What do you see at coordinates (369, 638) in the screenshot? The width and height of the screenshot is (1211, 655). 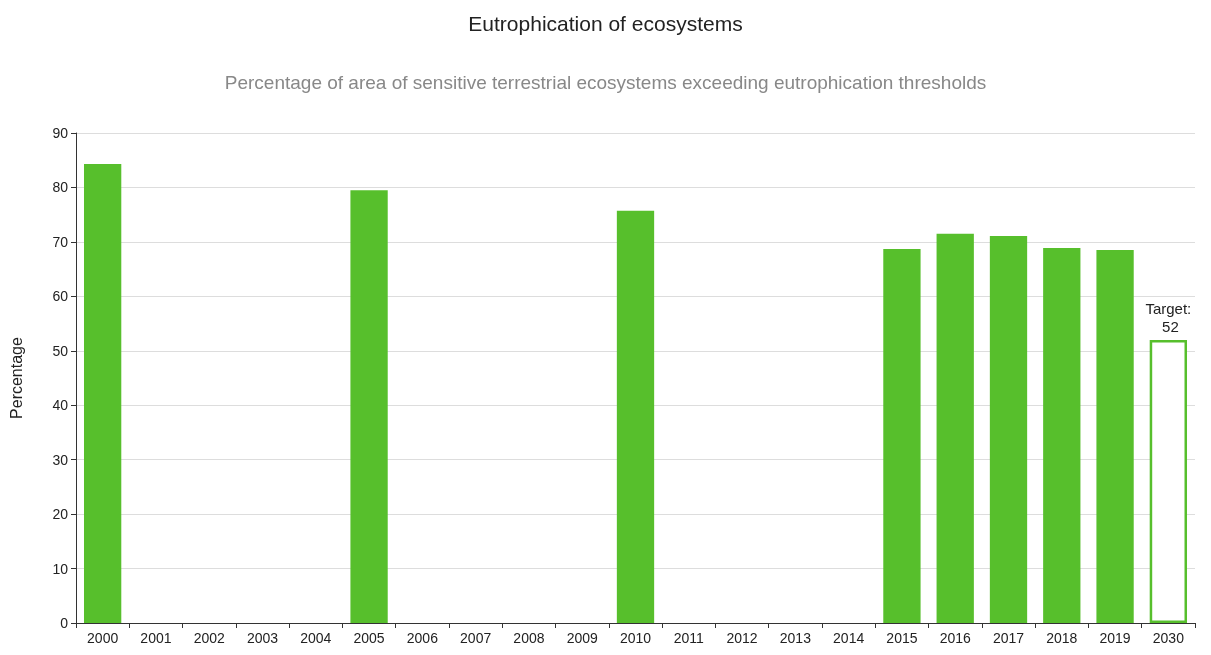 I see `x-tick-label: 2005` at bounding box center [369, 638].